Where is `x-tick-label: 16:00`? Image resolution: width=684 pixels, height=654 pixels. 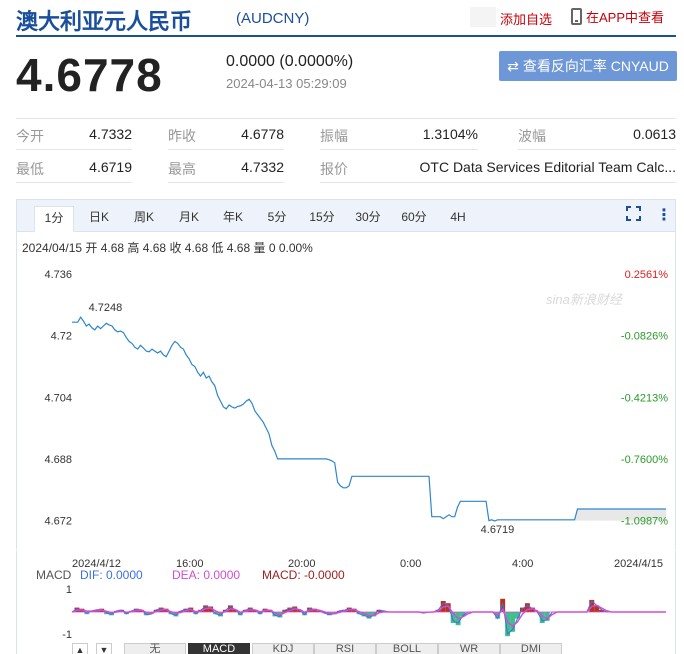 x-tick-label: 16:00 is located at coordinates (190, 563).